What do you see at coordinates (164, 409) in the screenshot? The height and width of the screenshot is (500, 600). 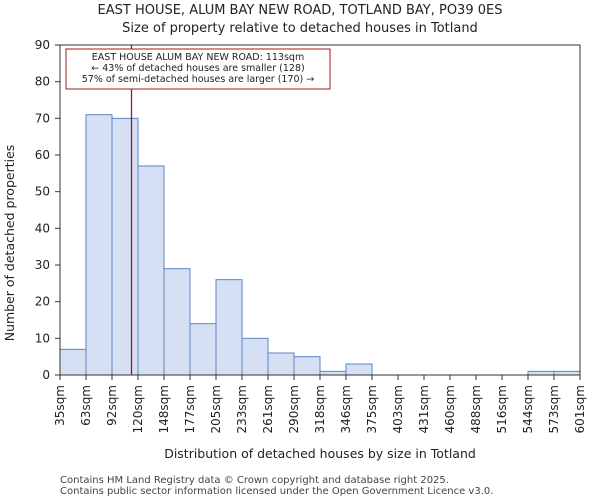 I see `x-tick-label: 148sqm` at bounding box center [164, 409].